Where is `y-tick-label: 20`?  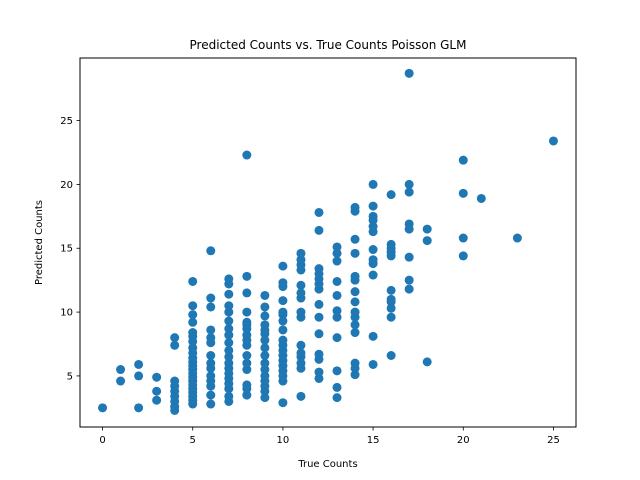
y-tick-label: 20 is located at coordinates (66, 185).